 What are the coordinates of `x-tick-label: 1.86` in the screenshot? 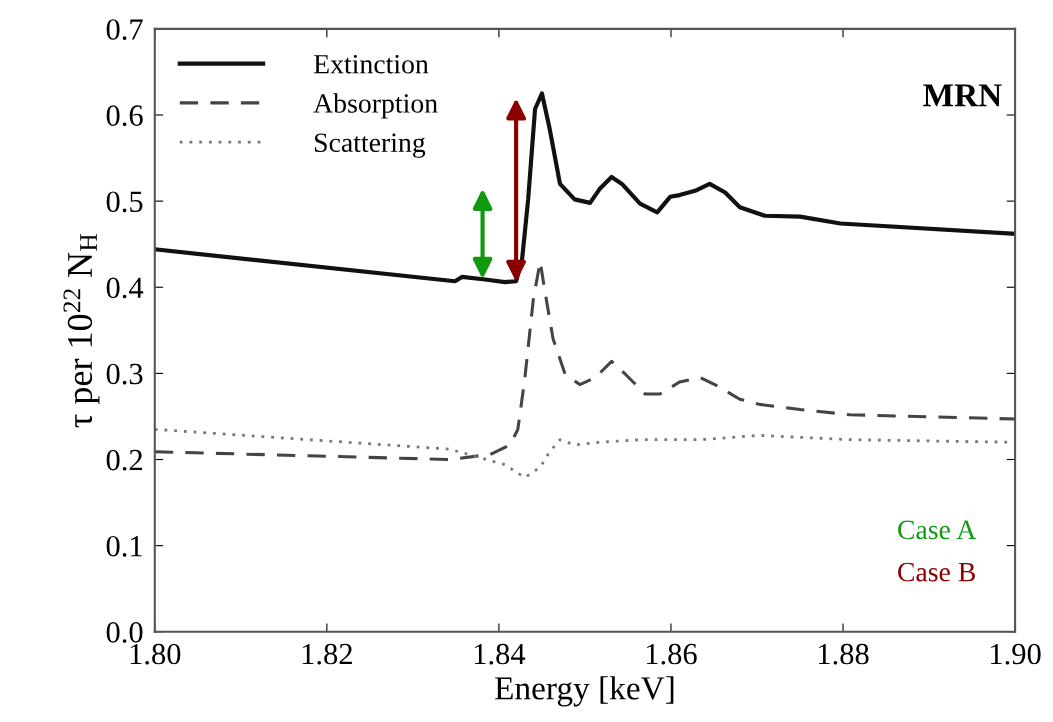 It's located at (671, 654).